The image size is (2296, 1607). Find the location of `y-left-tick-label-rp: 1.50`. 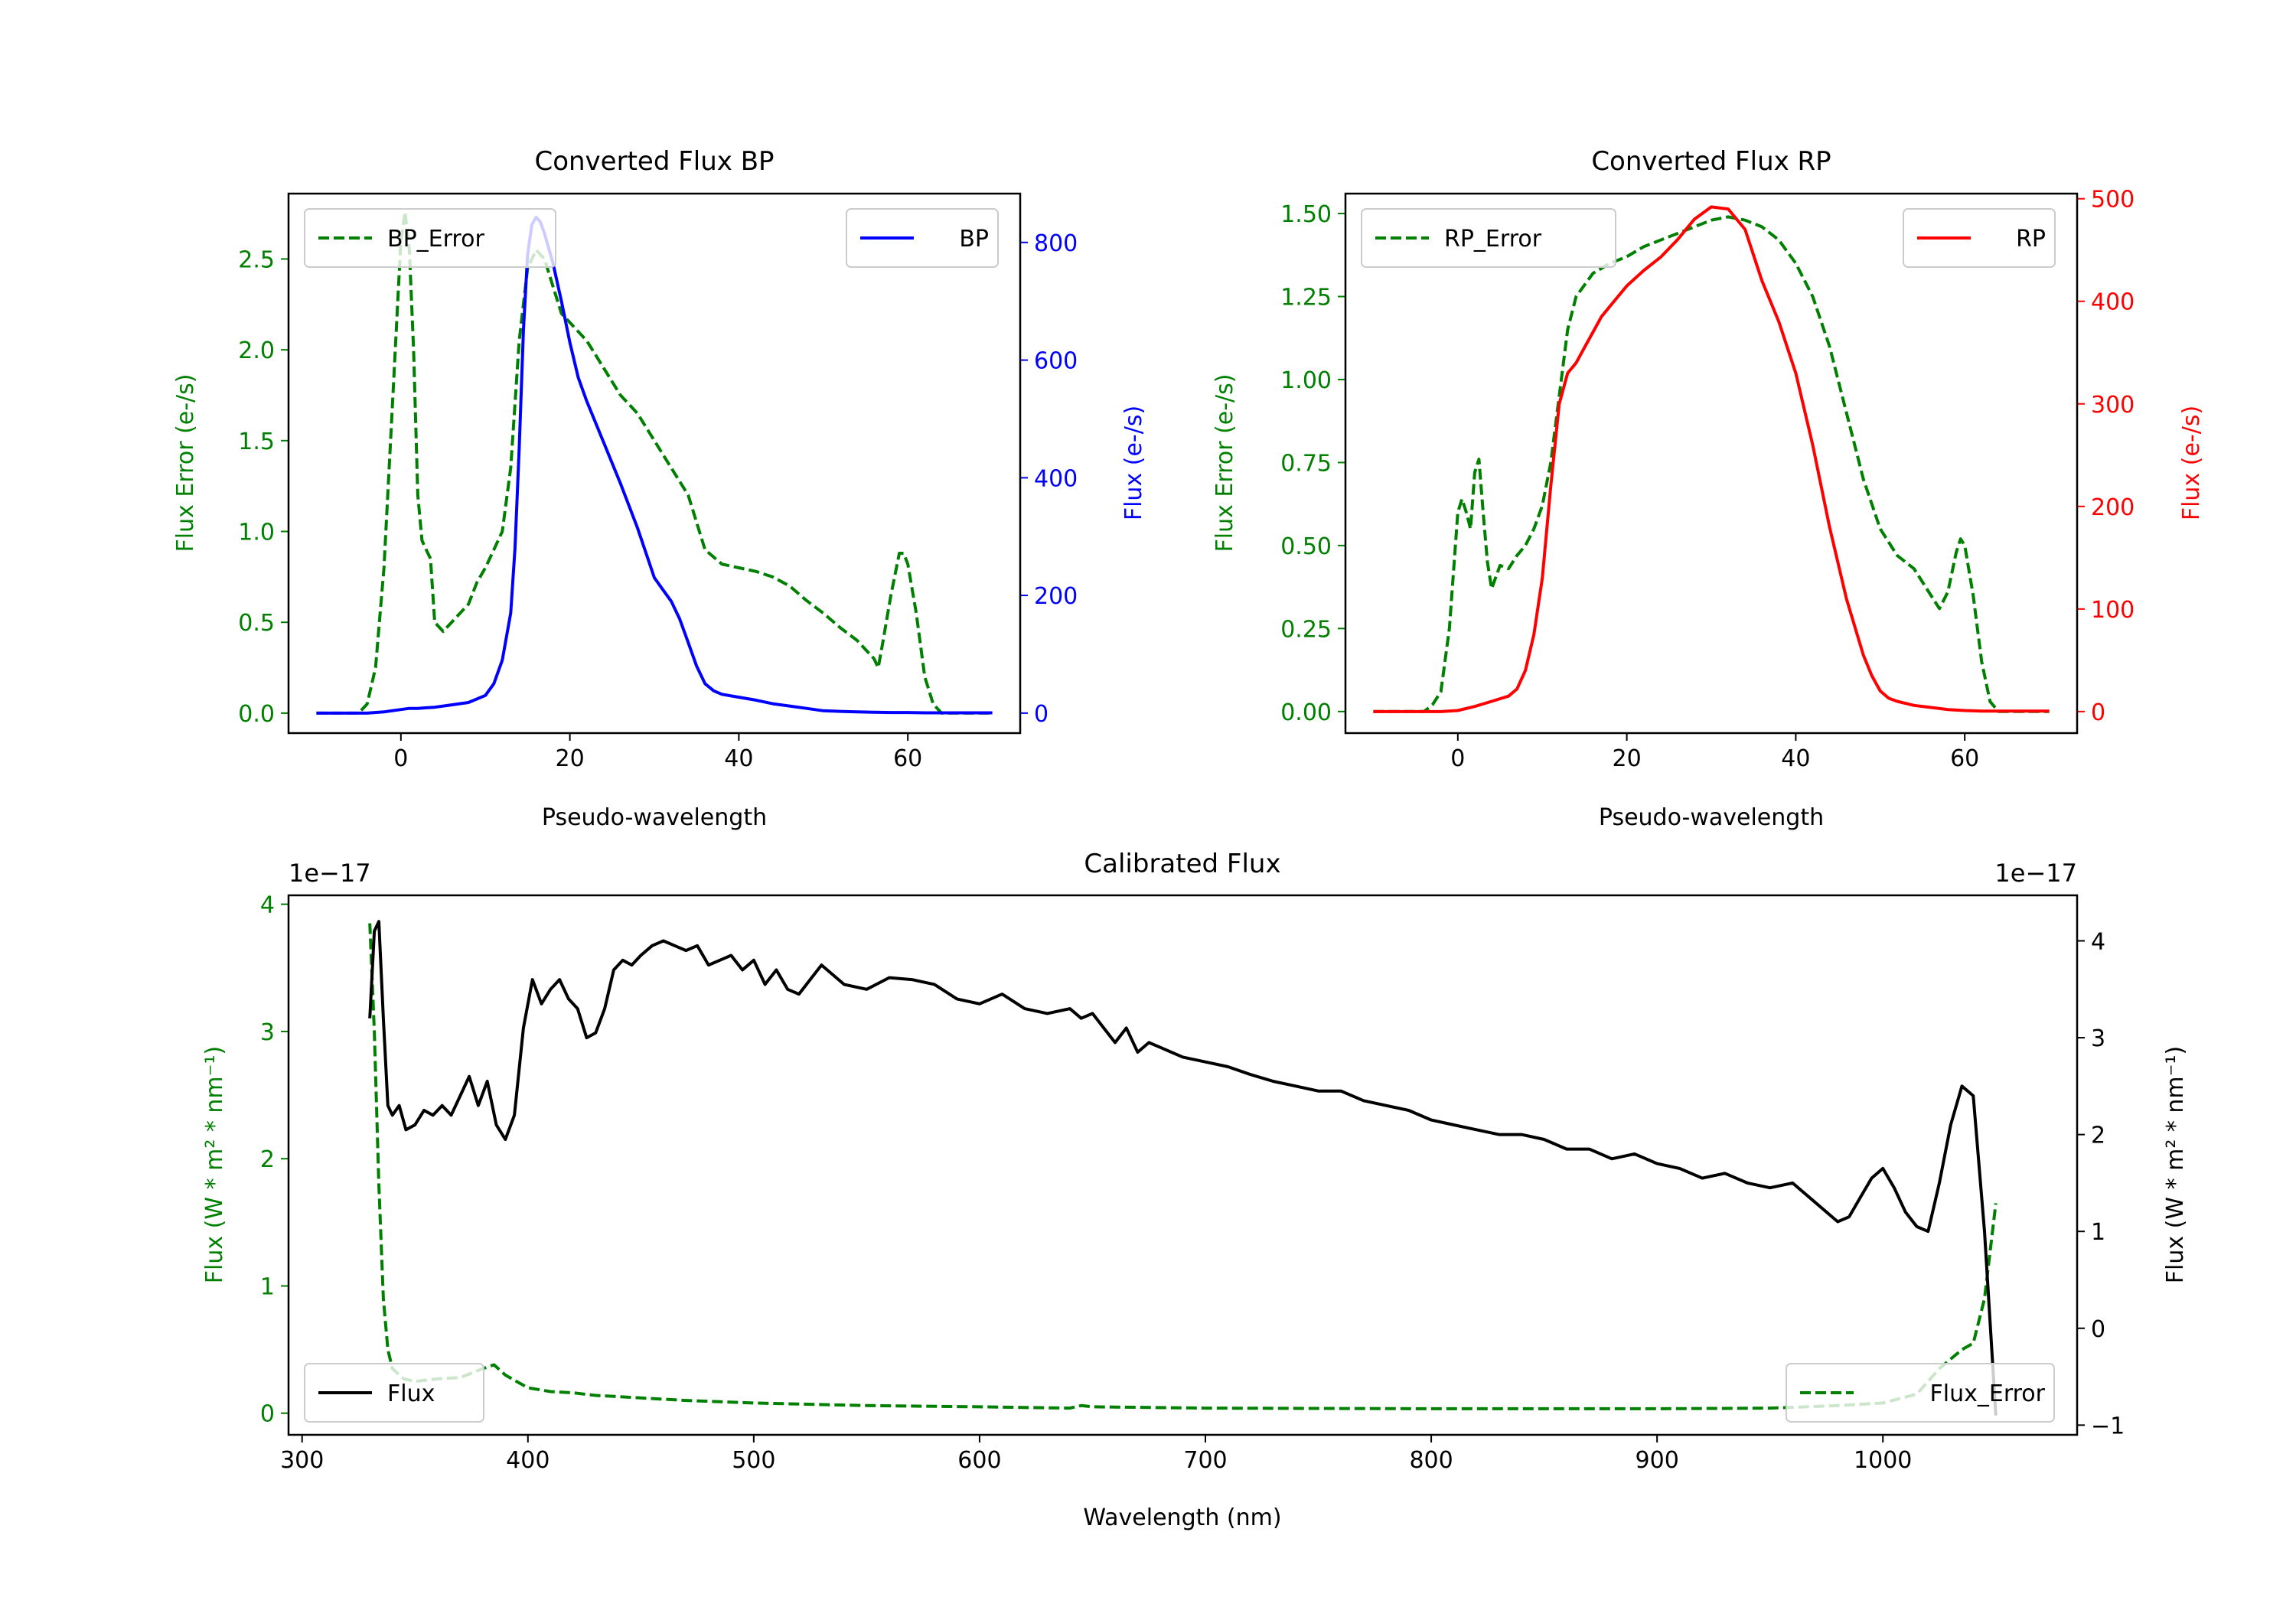

y-left-tick-label-rp: 1.50 is located at coordinates (1306, 214).